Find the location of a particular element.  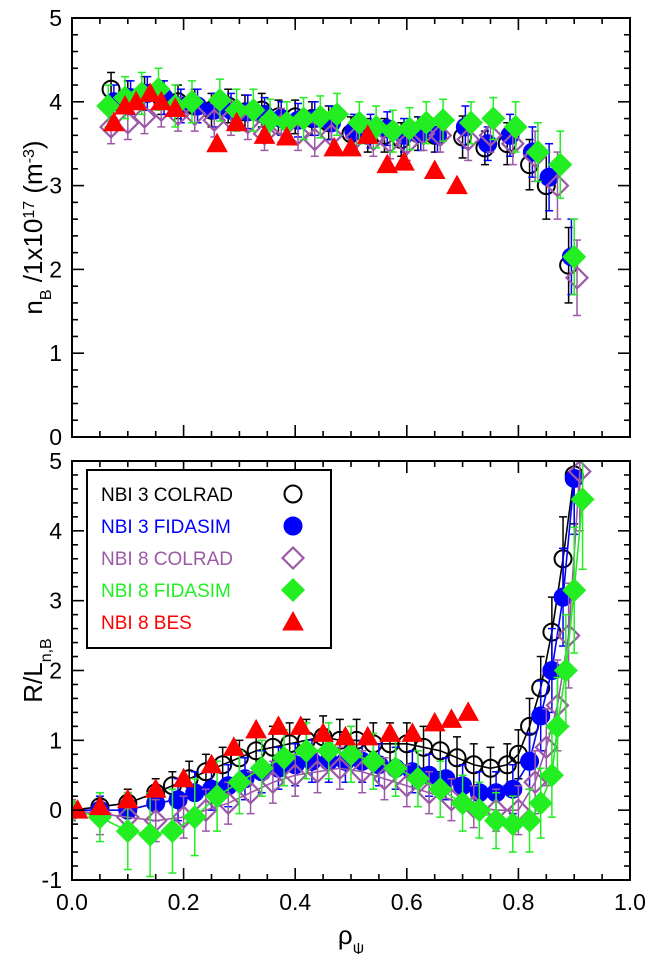

legend-label: NBI 8 COLRAD is located at coordinates (167, 559).